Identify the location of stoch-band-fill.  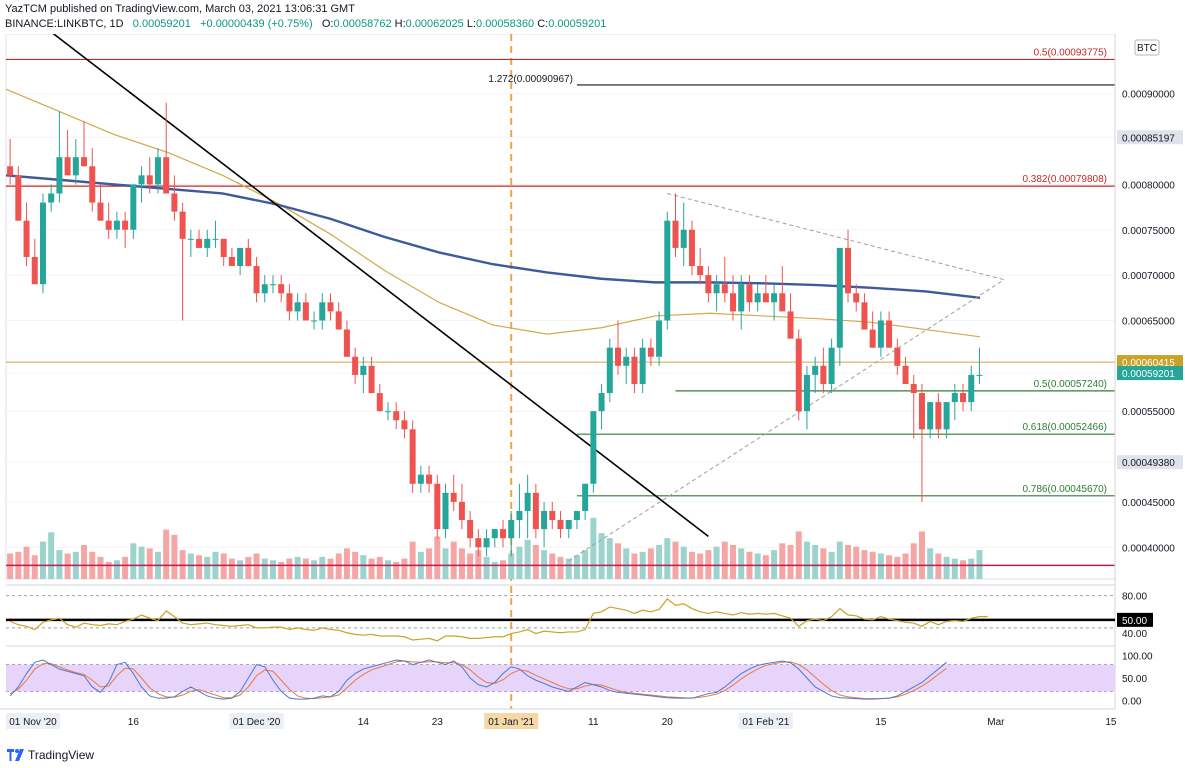
(560, 678).